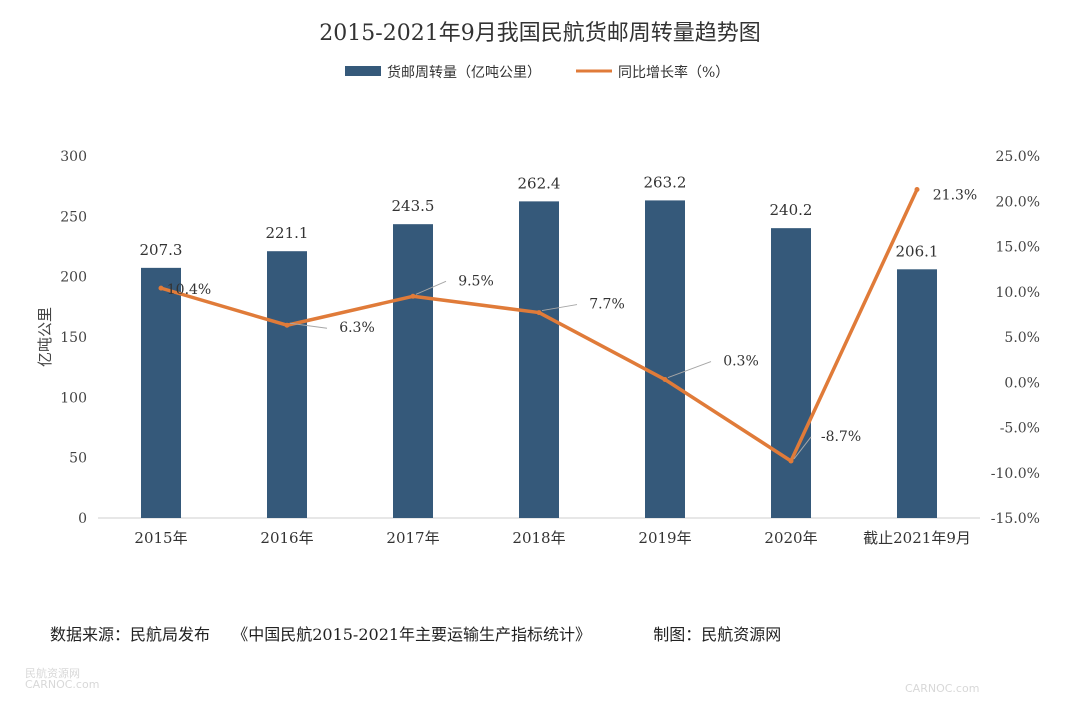  I want to click on y-tick-label: 300, so click(73, 157).